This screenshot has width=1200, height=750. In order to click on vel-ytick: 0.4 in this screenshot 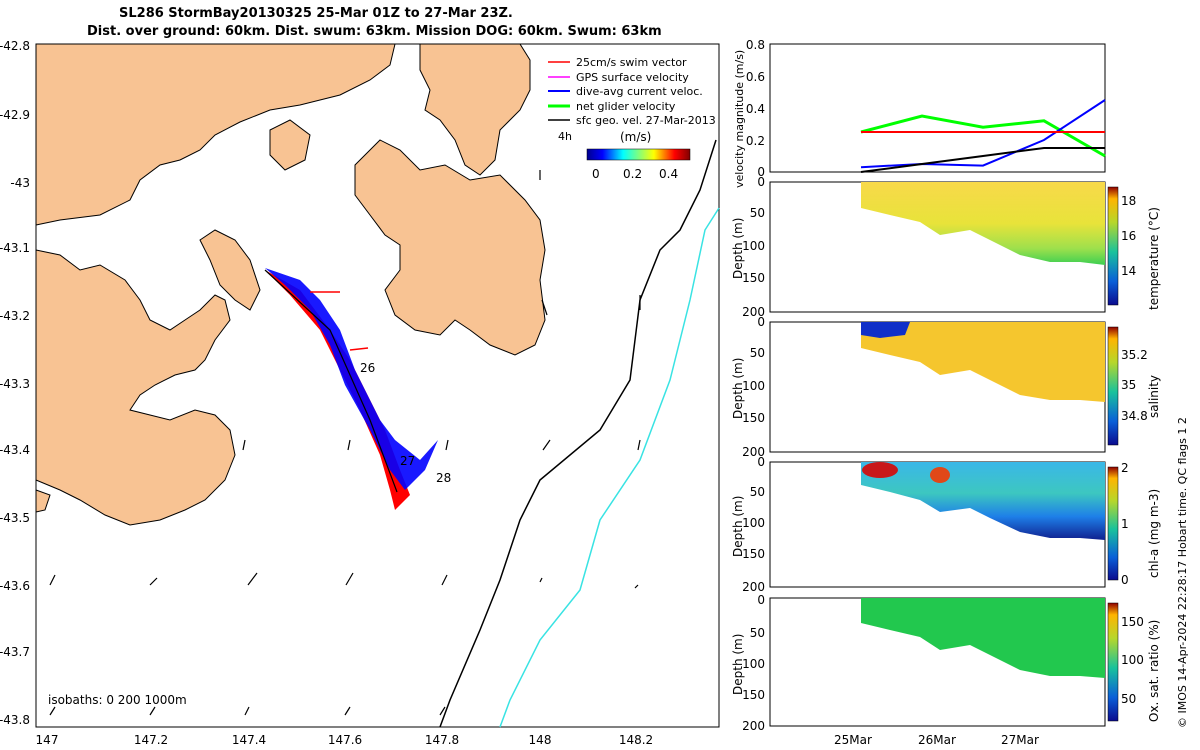, I will do `click(755, 109)`.